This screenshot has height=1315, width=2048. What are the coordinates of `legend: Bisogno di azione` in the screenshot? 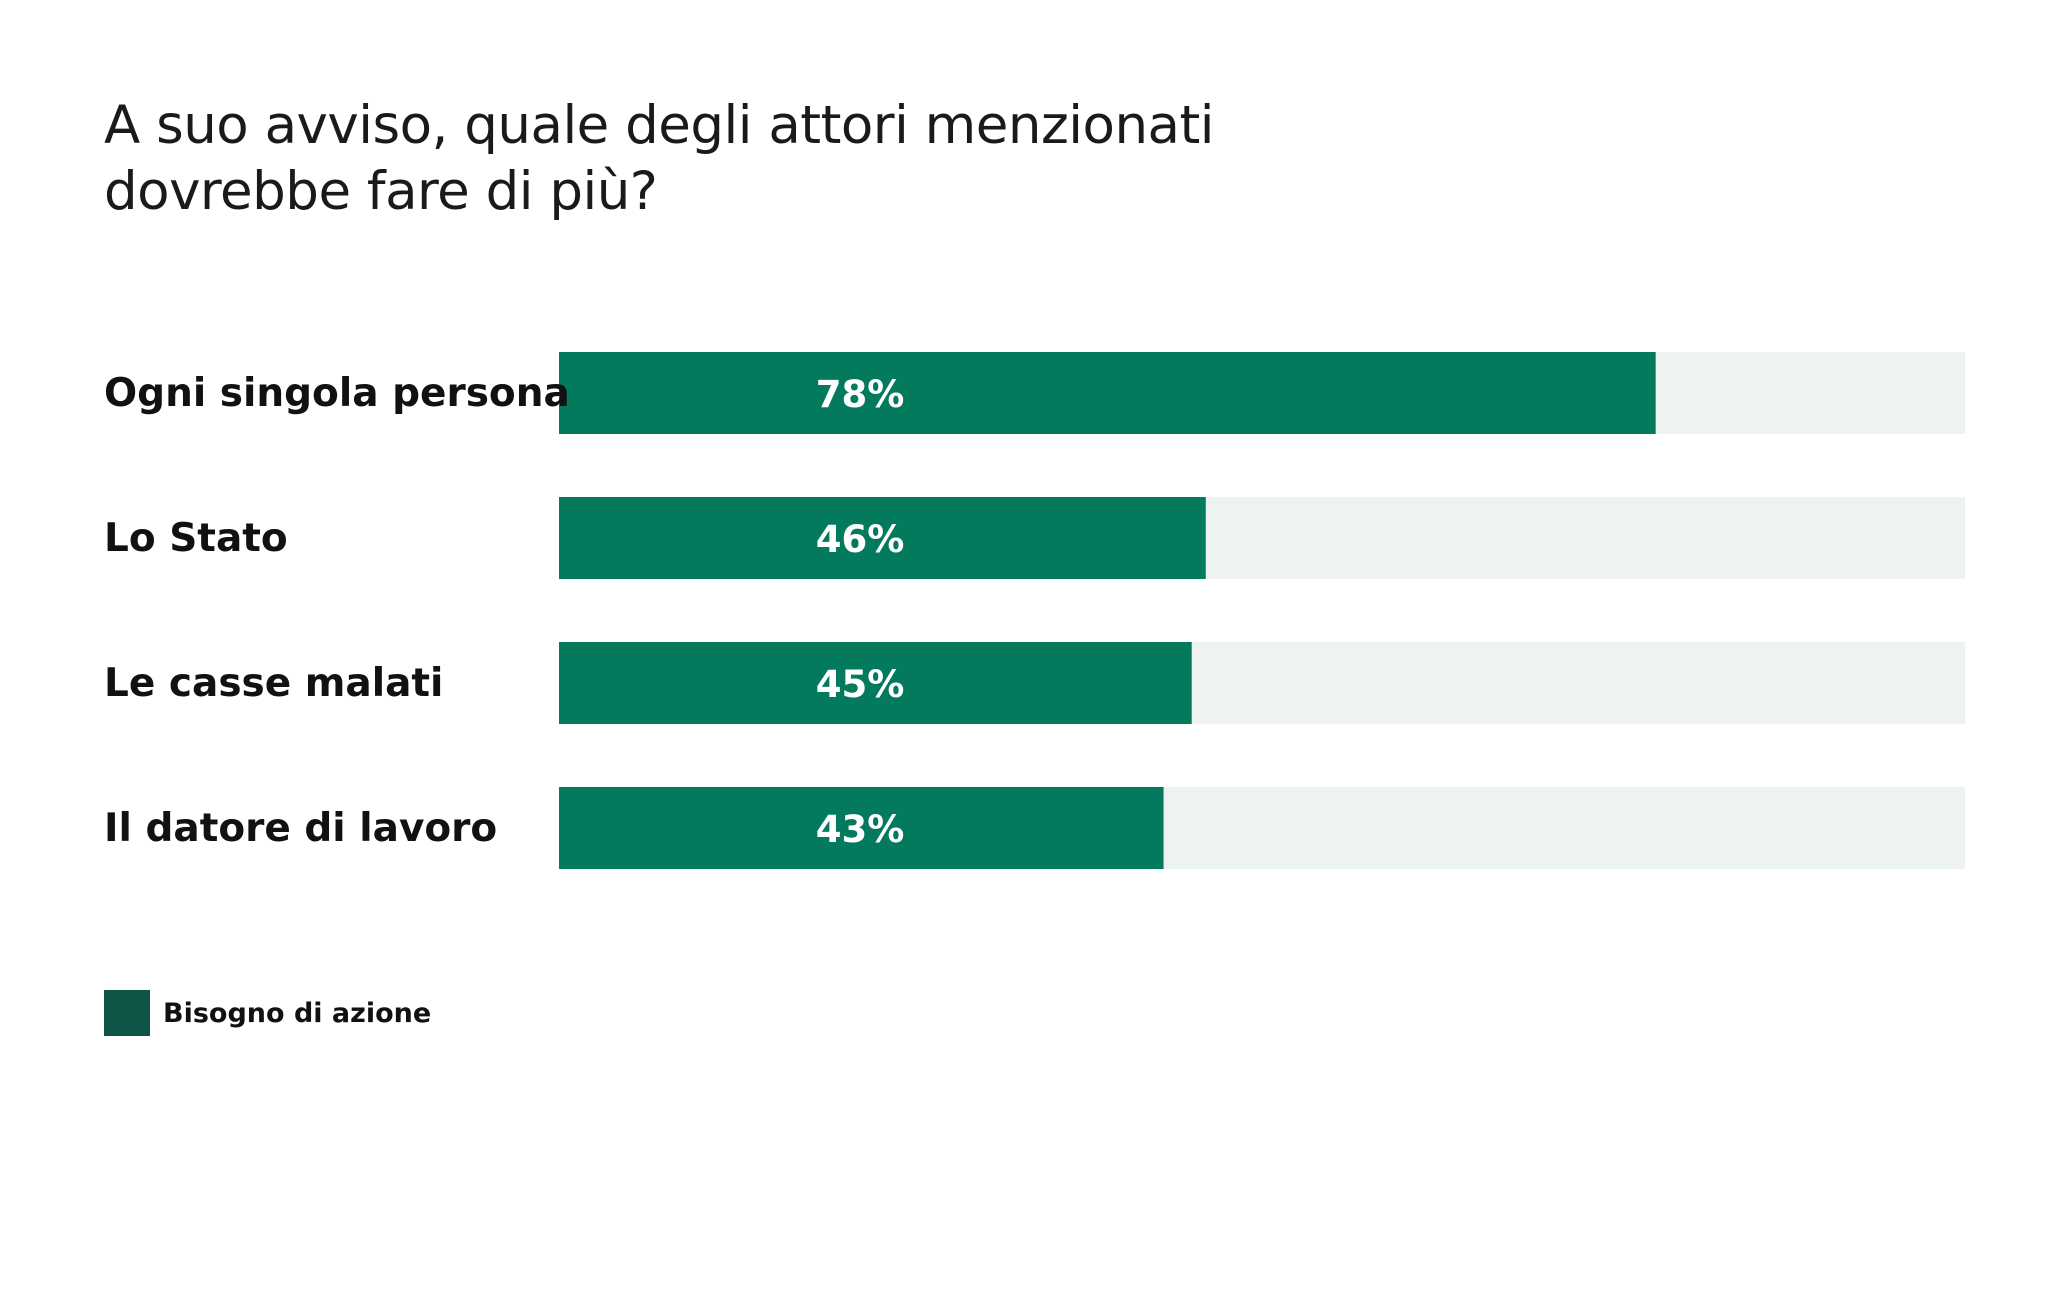 It's located at (267, 1013).